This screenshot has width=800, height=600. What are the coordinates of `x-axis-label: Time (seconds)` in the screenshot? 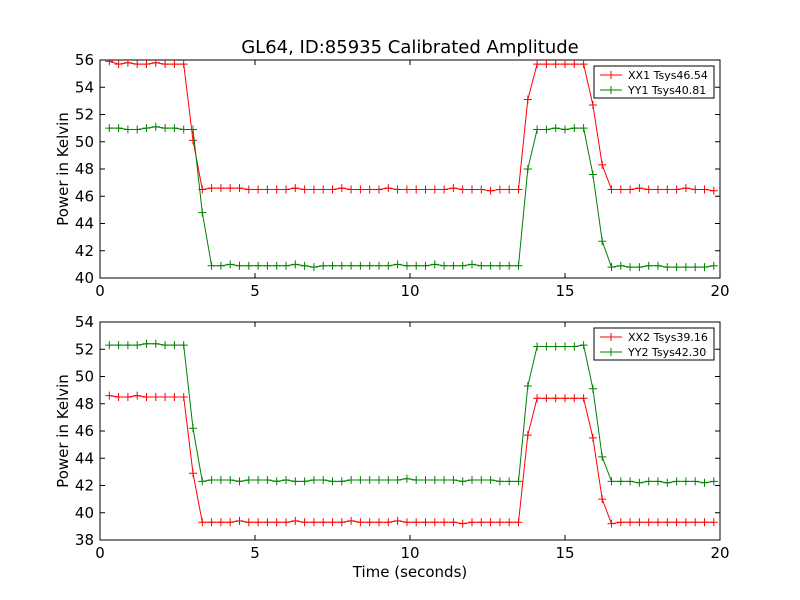 It's located at (410, 572).